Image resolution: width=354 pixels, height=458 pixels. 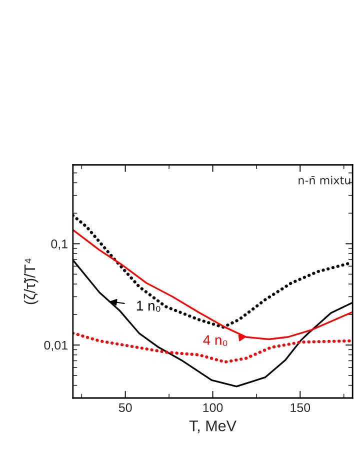 I want to click on x-tick-label: 150, so click(x=300, y=407).